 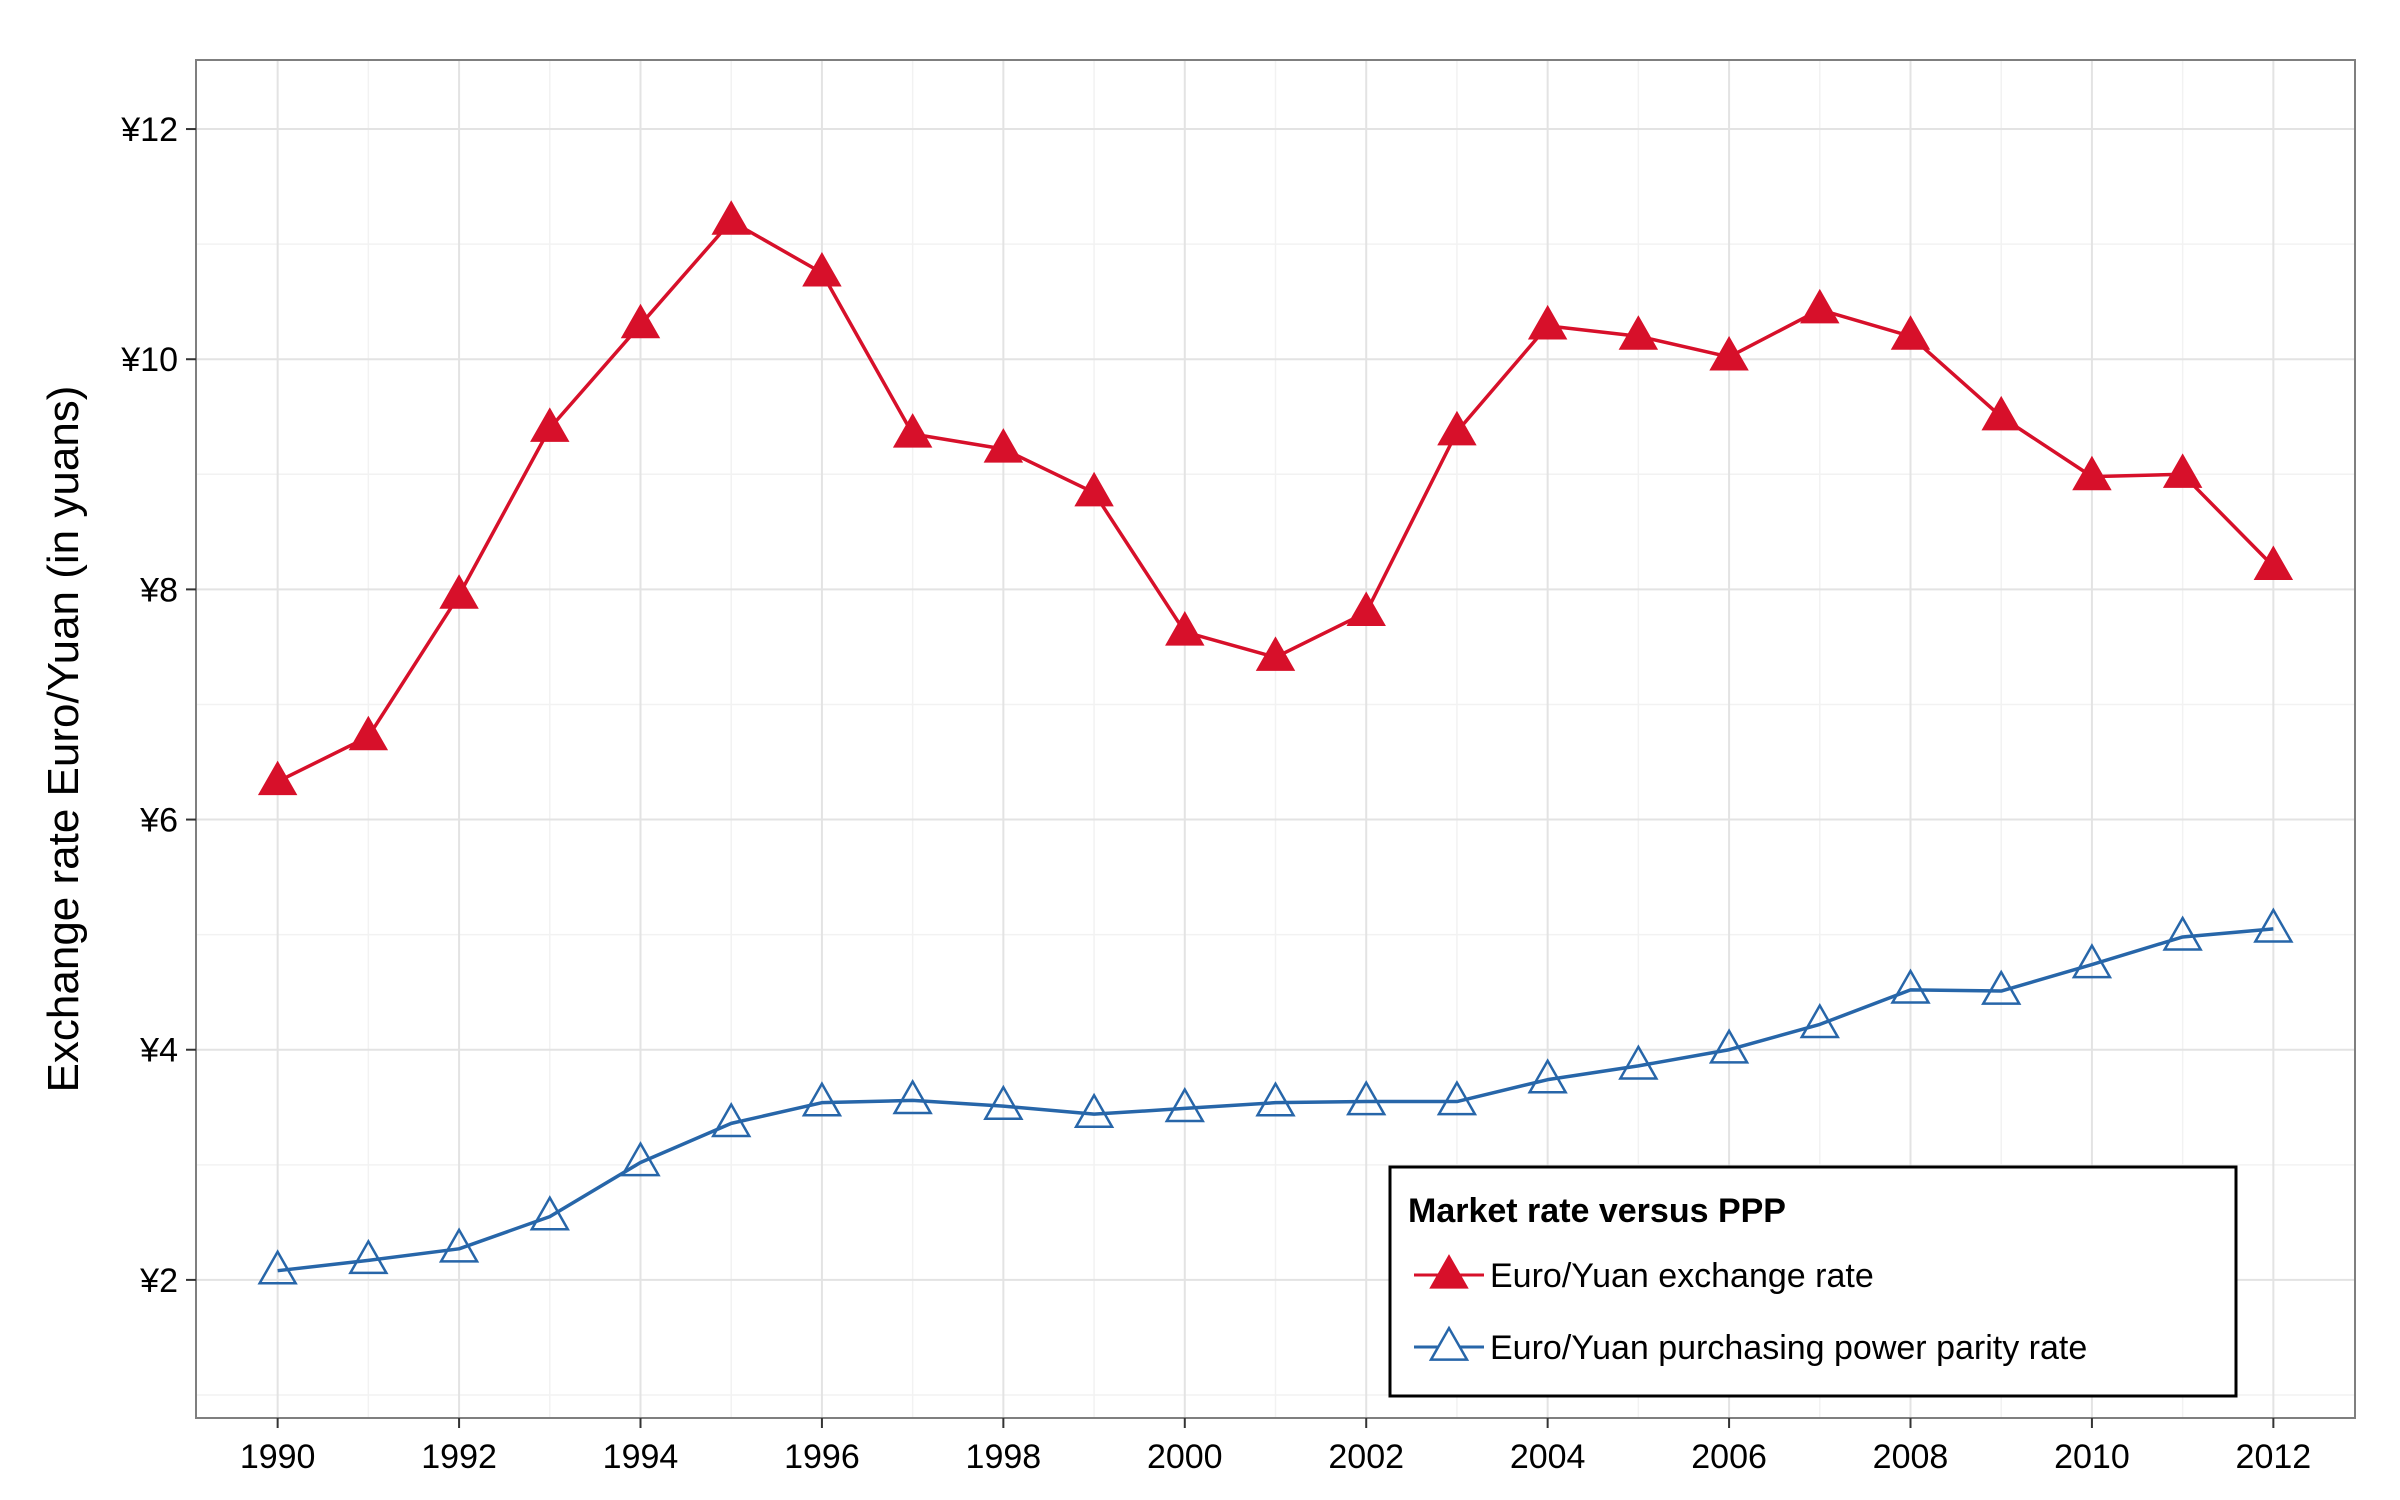 I want to click on y-tick-label: ¥12, so click(x=149, y=130).